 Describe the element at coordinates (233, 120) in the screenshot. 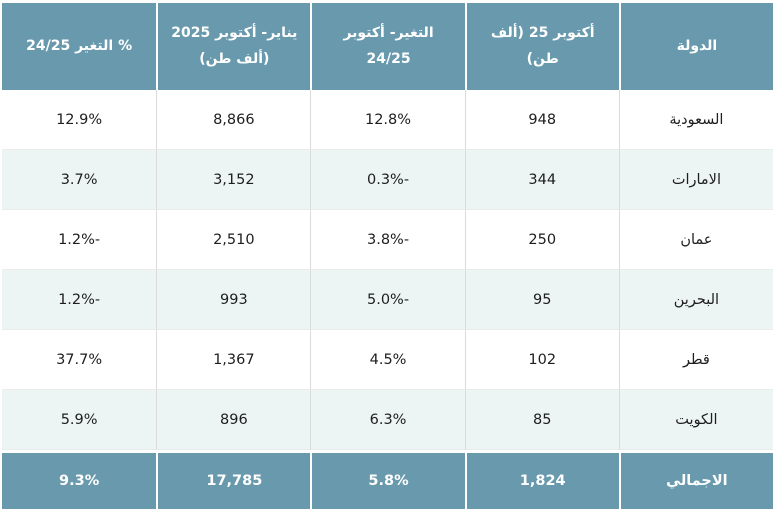

I see `cell-jan-oct-2025: 8,866` at that location.